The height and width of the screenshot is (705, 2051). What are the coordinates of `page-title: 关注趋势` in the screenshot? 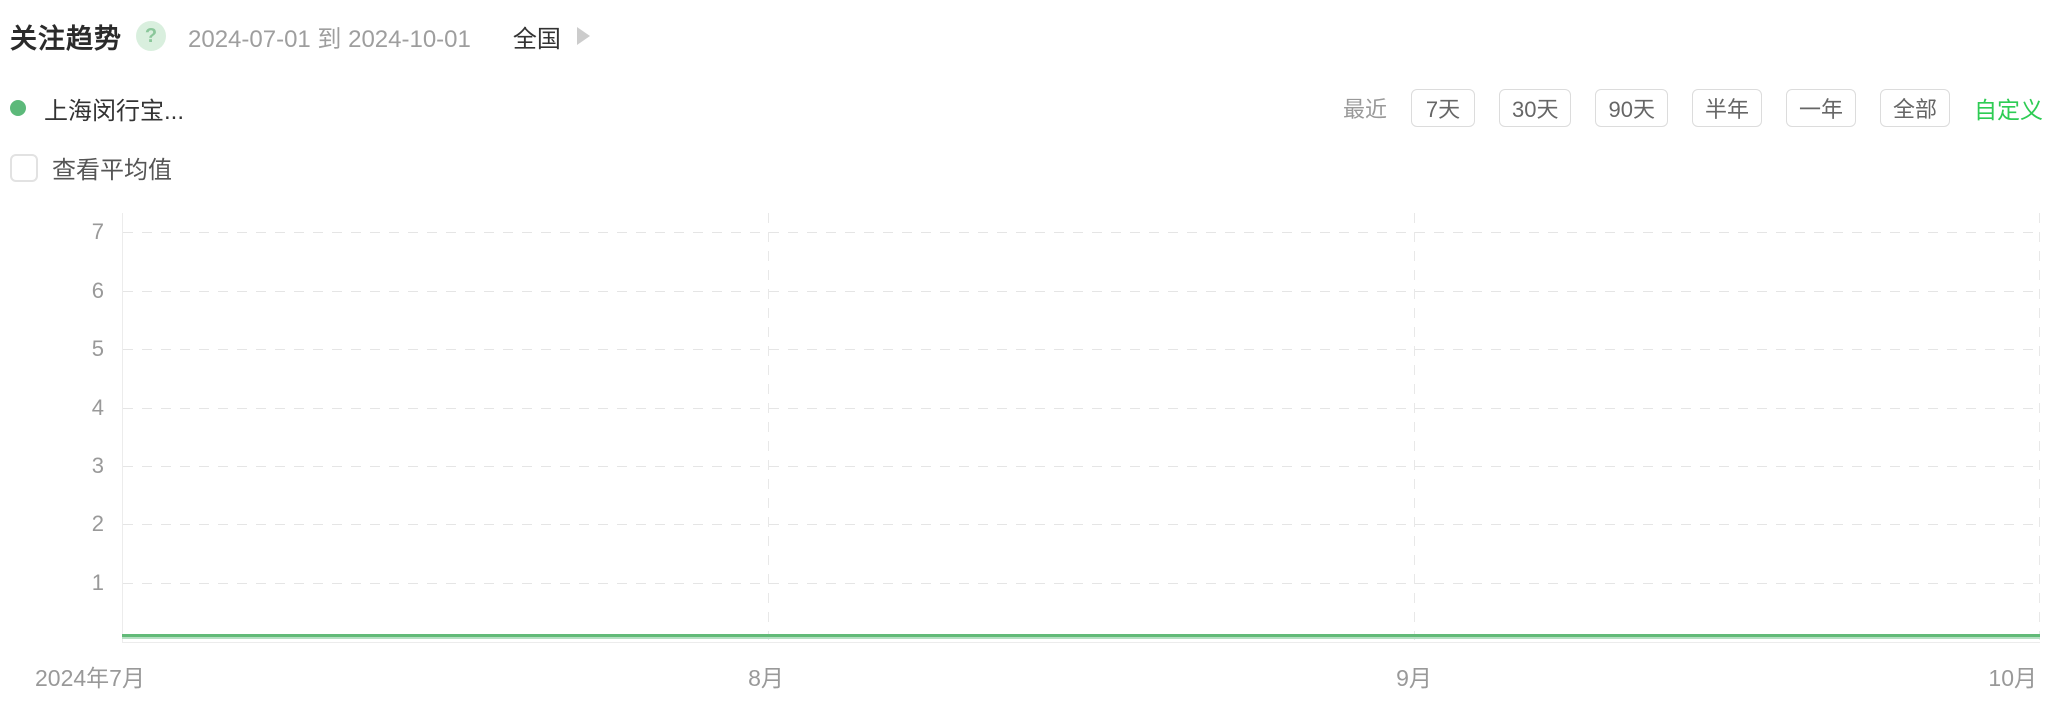 It's located at (66, 38).